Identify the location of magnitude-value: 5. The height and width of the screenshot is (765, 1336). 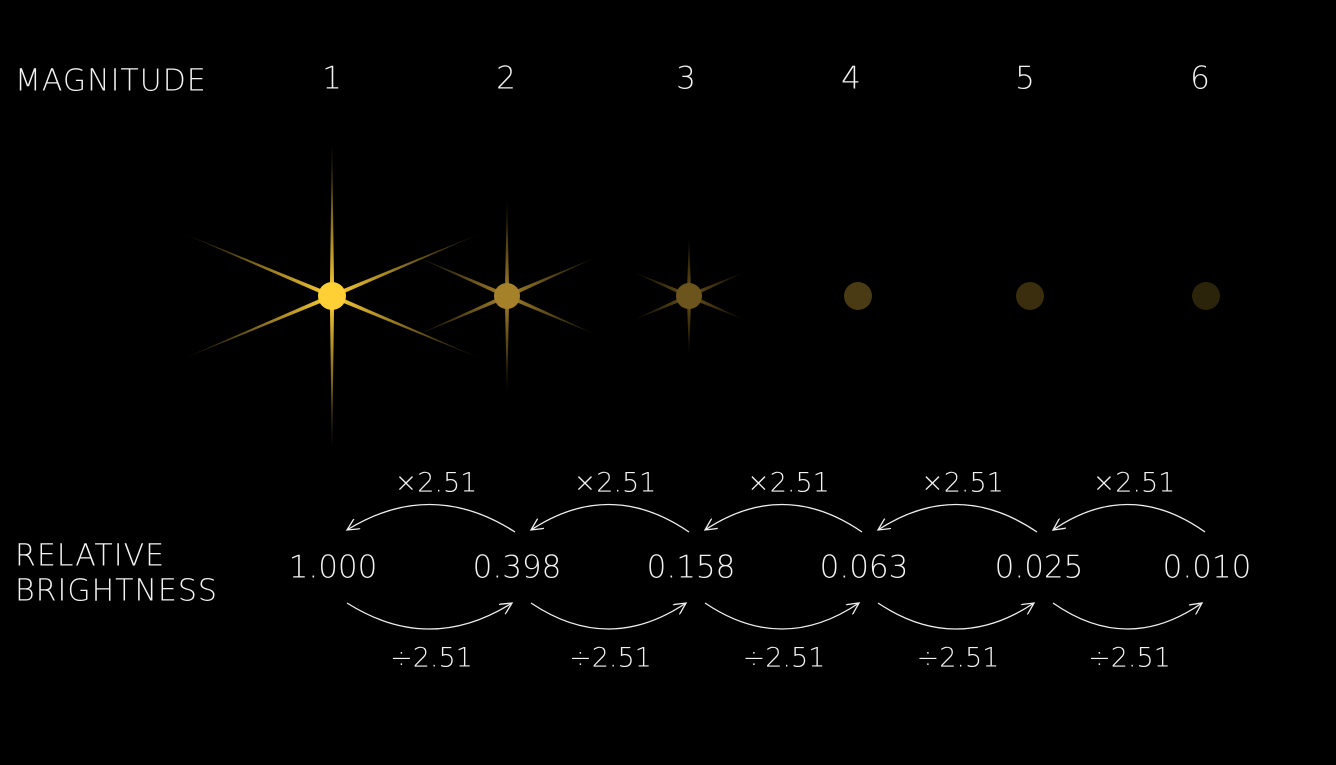
(1025, 79).